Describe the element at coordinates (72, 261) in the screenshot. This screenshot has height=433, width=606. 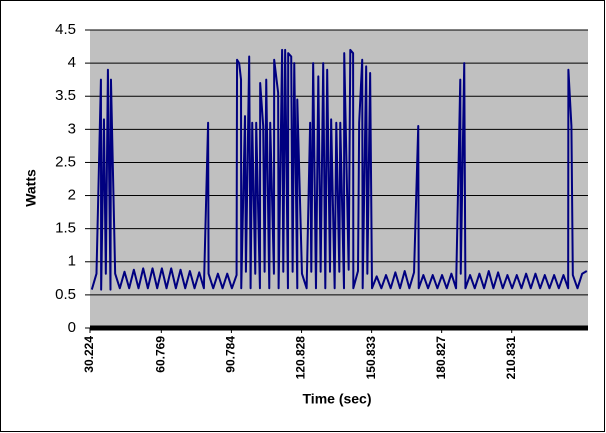
I see `y-tick-label: 1` at that location.